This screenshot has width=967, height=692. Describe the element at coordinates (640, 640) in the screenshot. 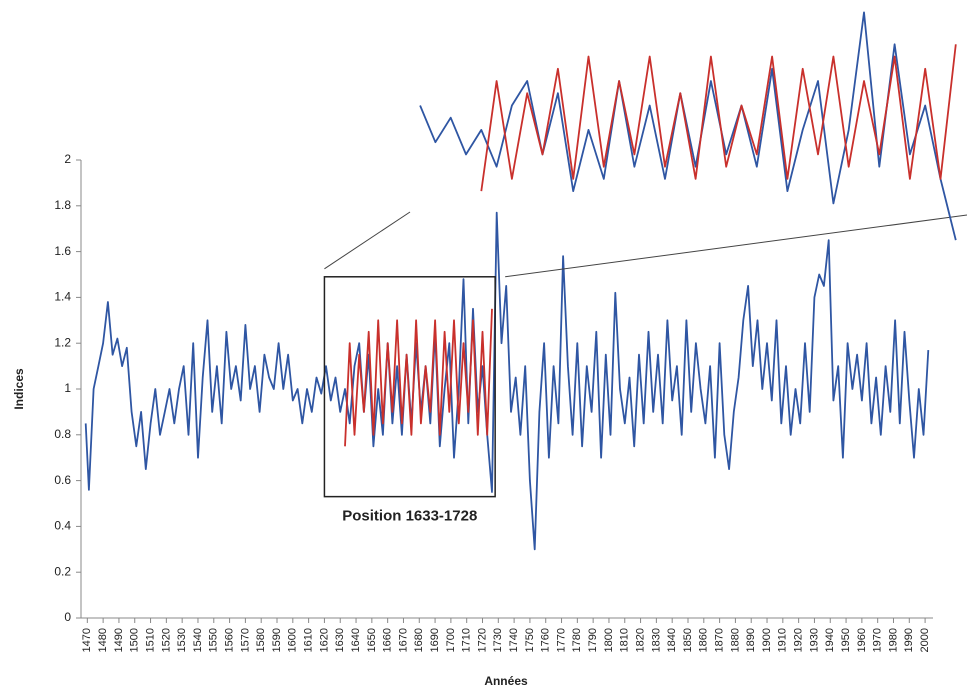

I see `x-tick-label: 1820` at that location.